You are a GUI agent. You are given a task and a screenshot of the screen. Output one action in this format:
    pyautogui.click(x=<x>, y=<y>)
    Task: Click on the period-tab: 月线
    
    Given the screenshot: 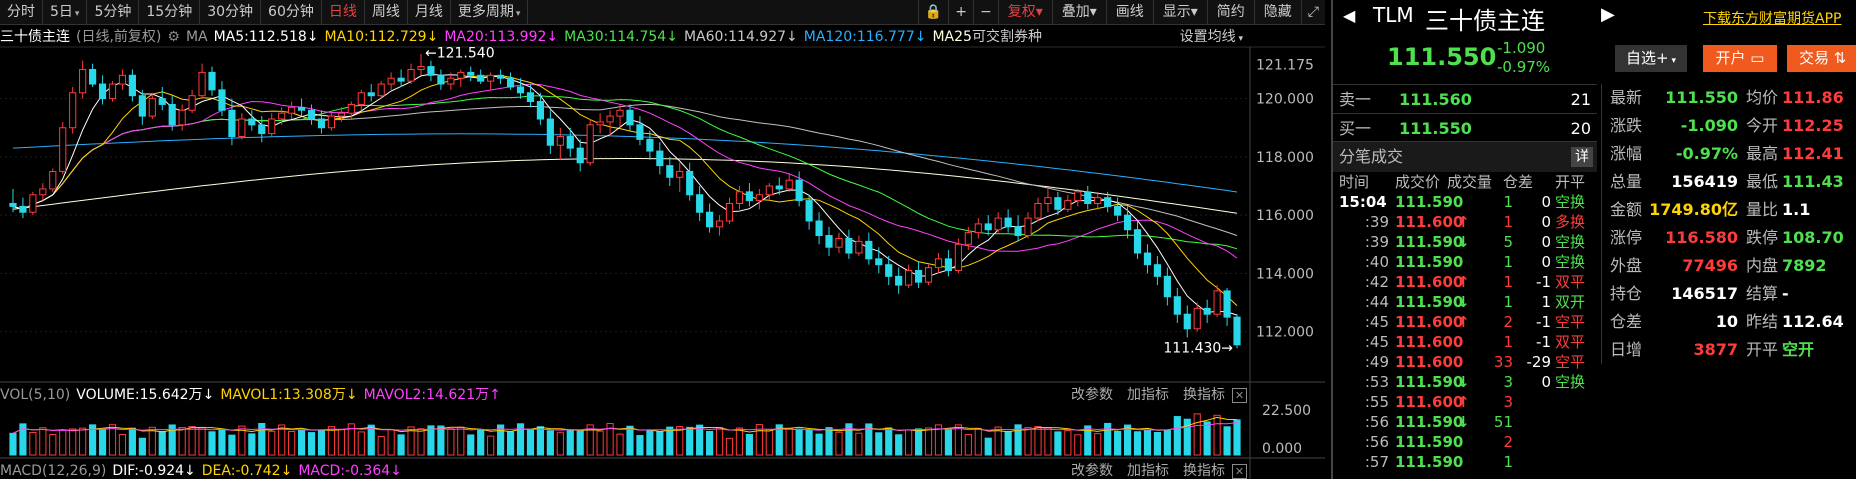 What is the action you would take?
    pyautogui.click(x=429, y=12)
    